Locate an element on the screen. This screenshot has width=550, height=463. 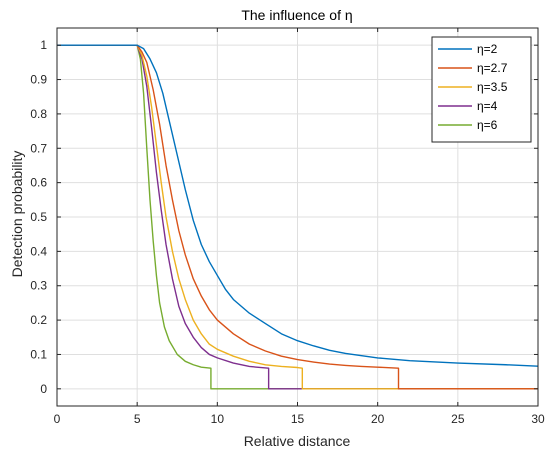
x-tick-label: 15 is located at coordinates (298, 419).